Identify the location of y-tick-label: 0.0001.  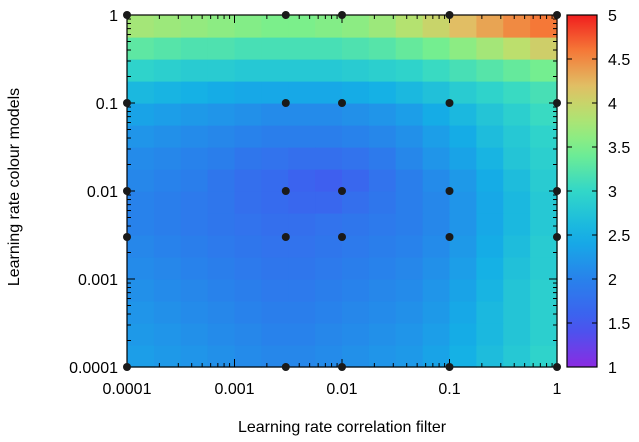
(93, 368).